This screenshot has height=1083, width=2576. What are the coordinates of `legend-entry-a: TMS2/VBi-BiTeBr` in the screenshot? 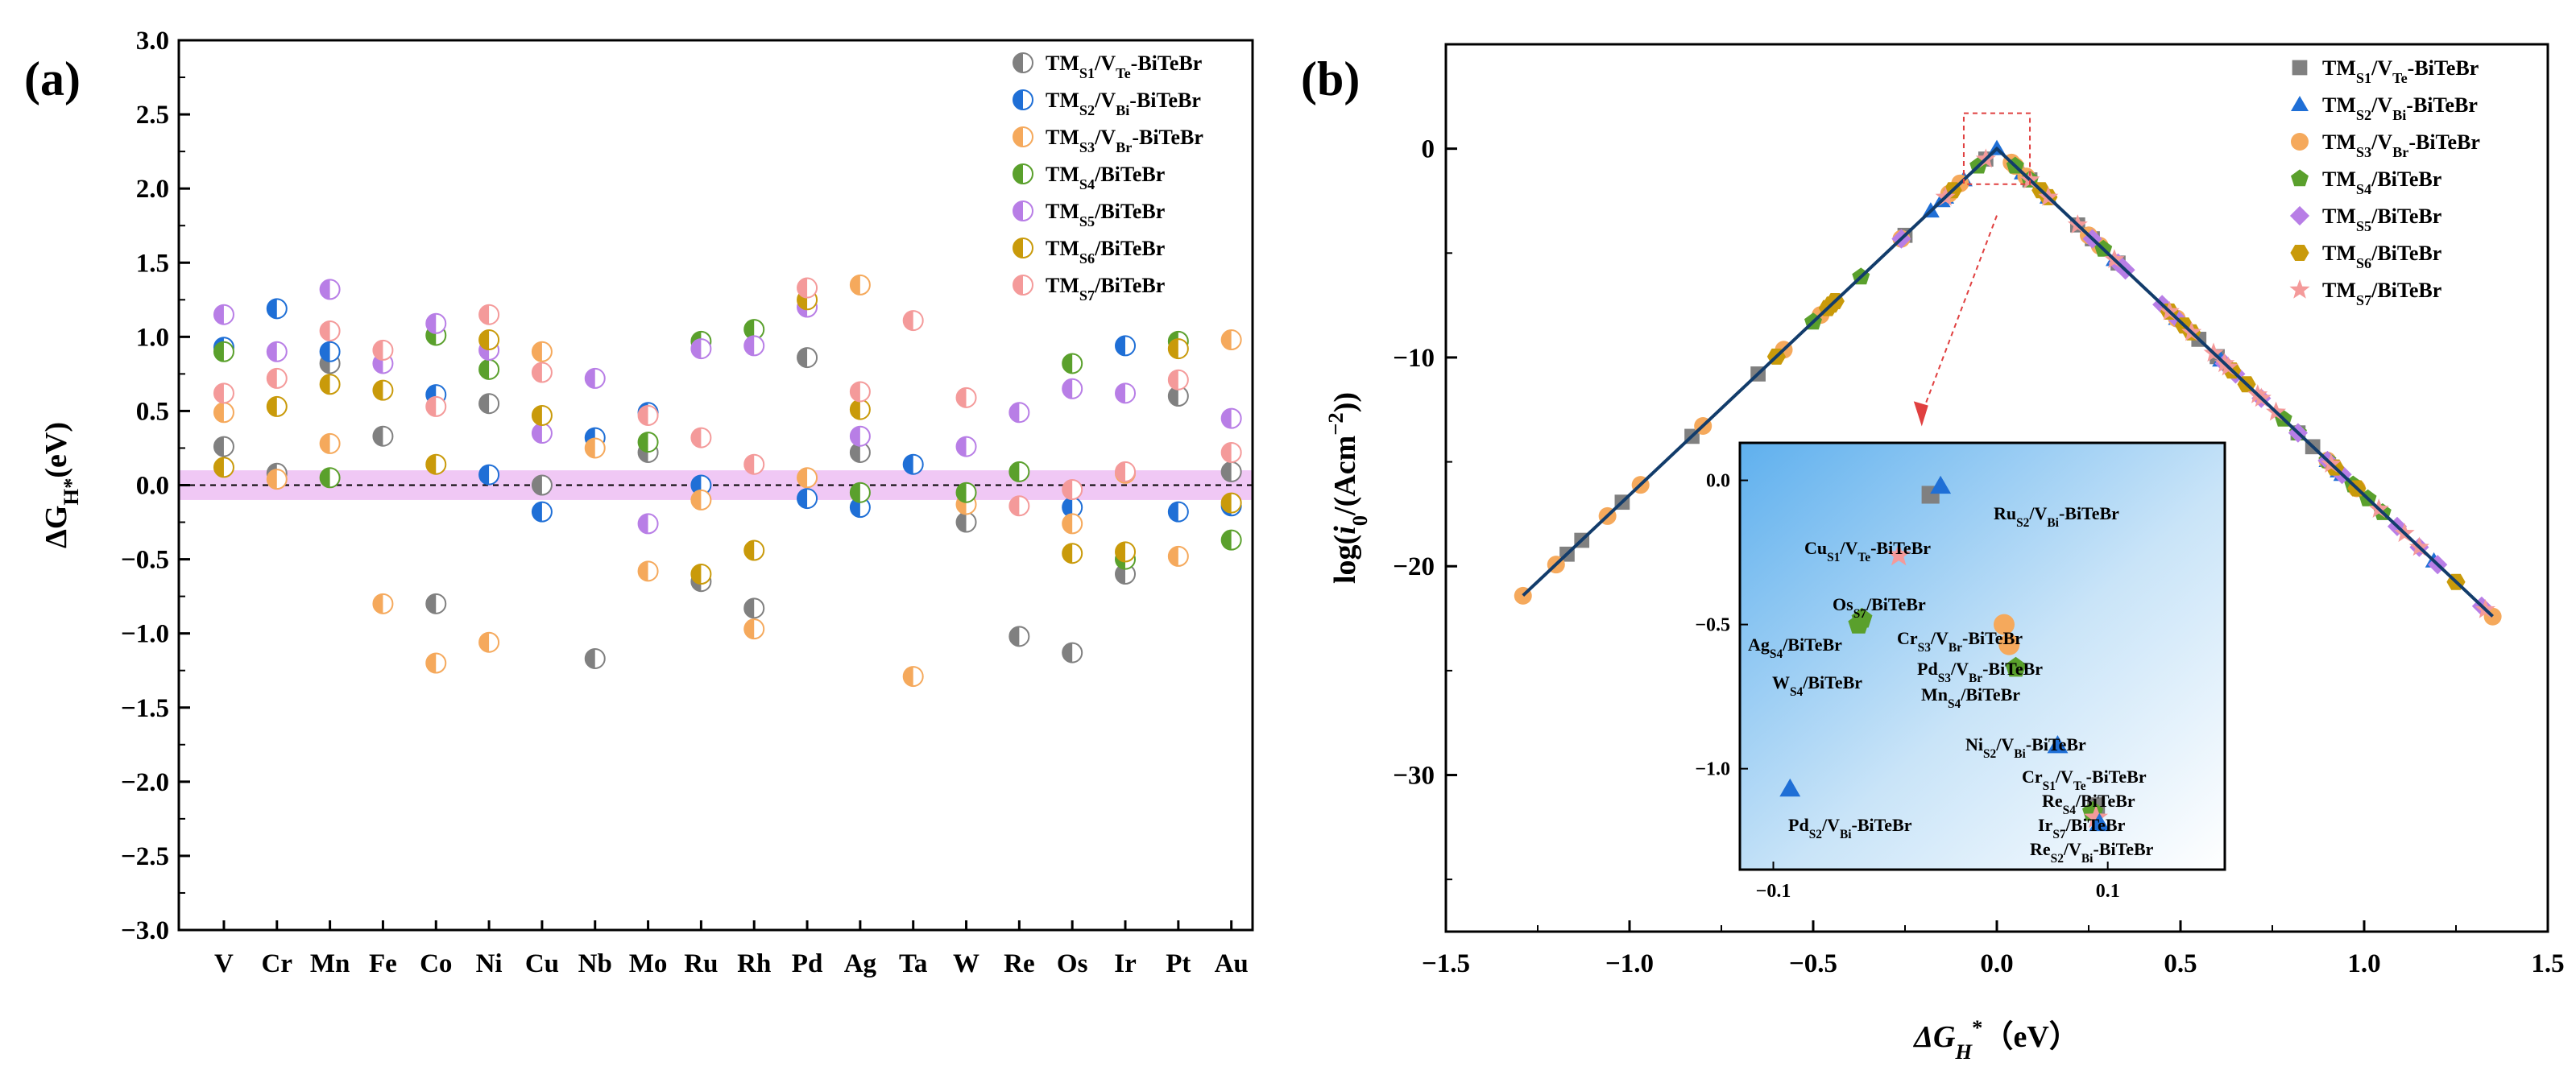 It's located at (1123, 103).